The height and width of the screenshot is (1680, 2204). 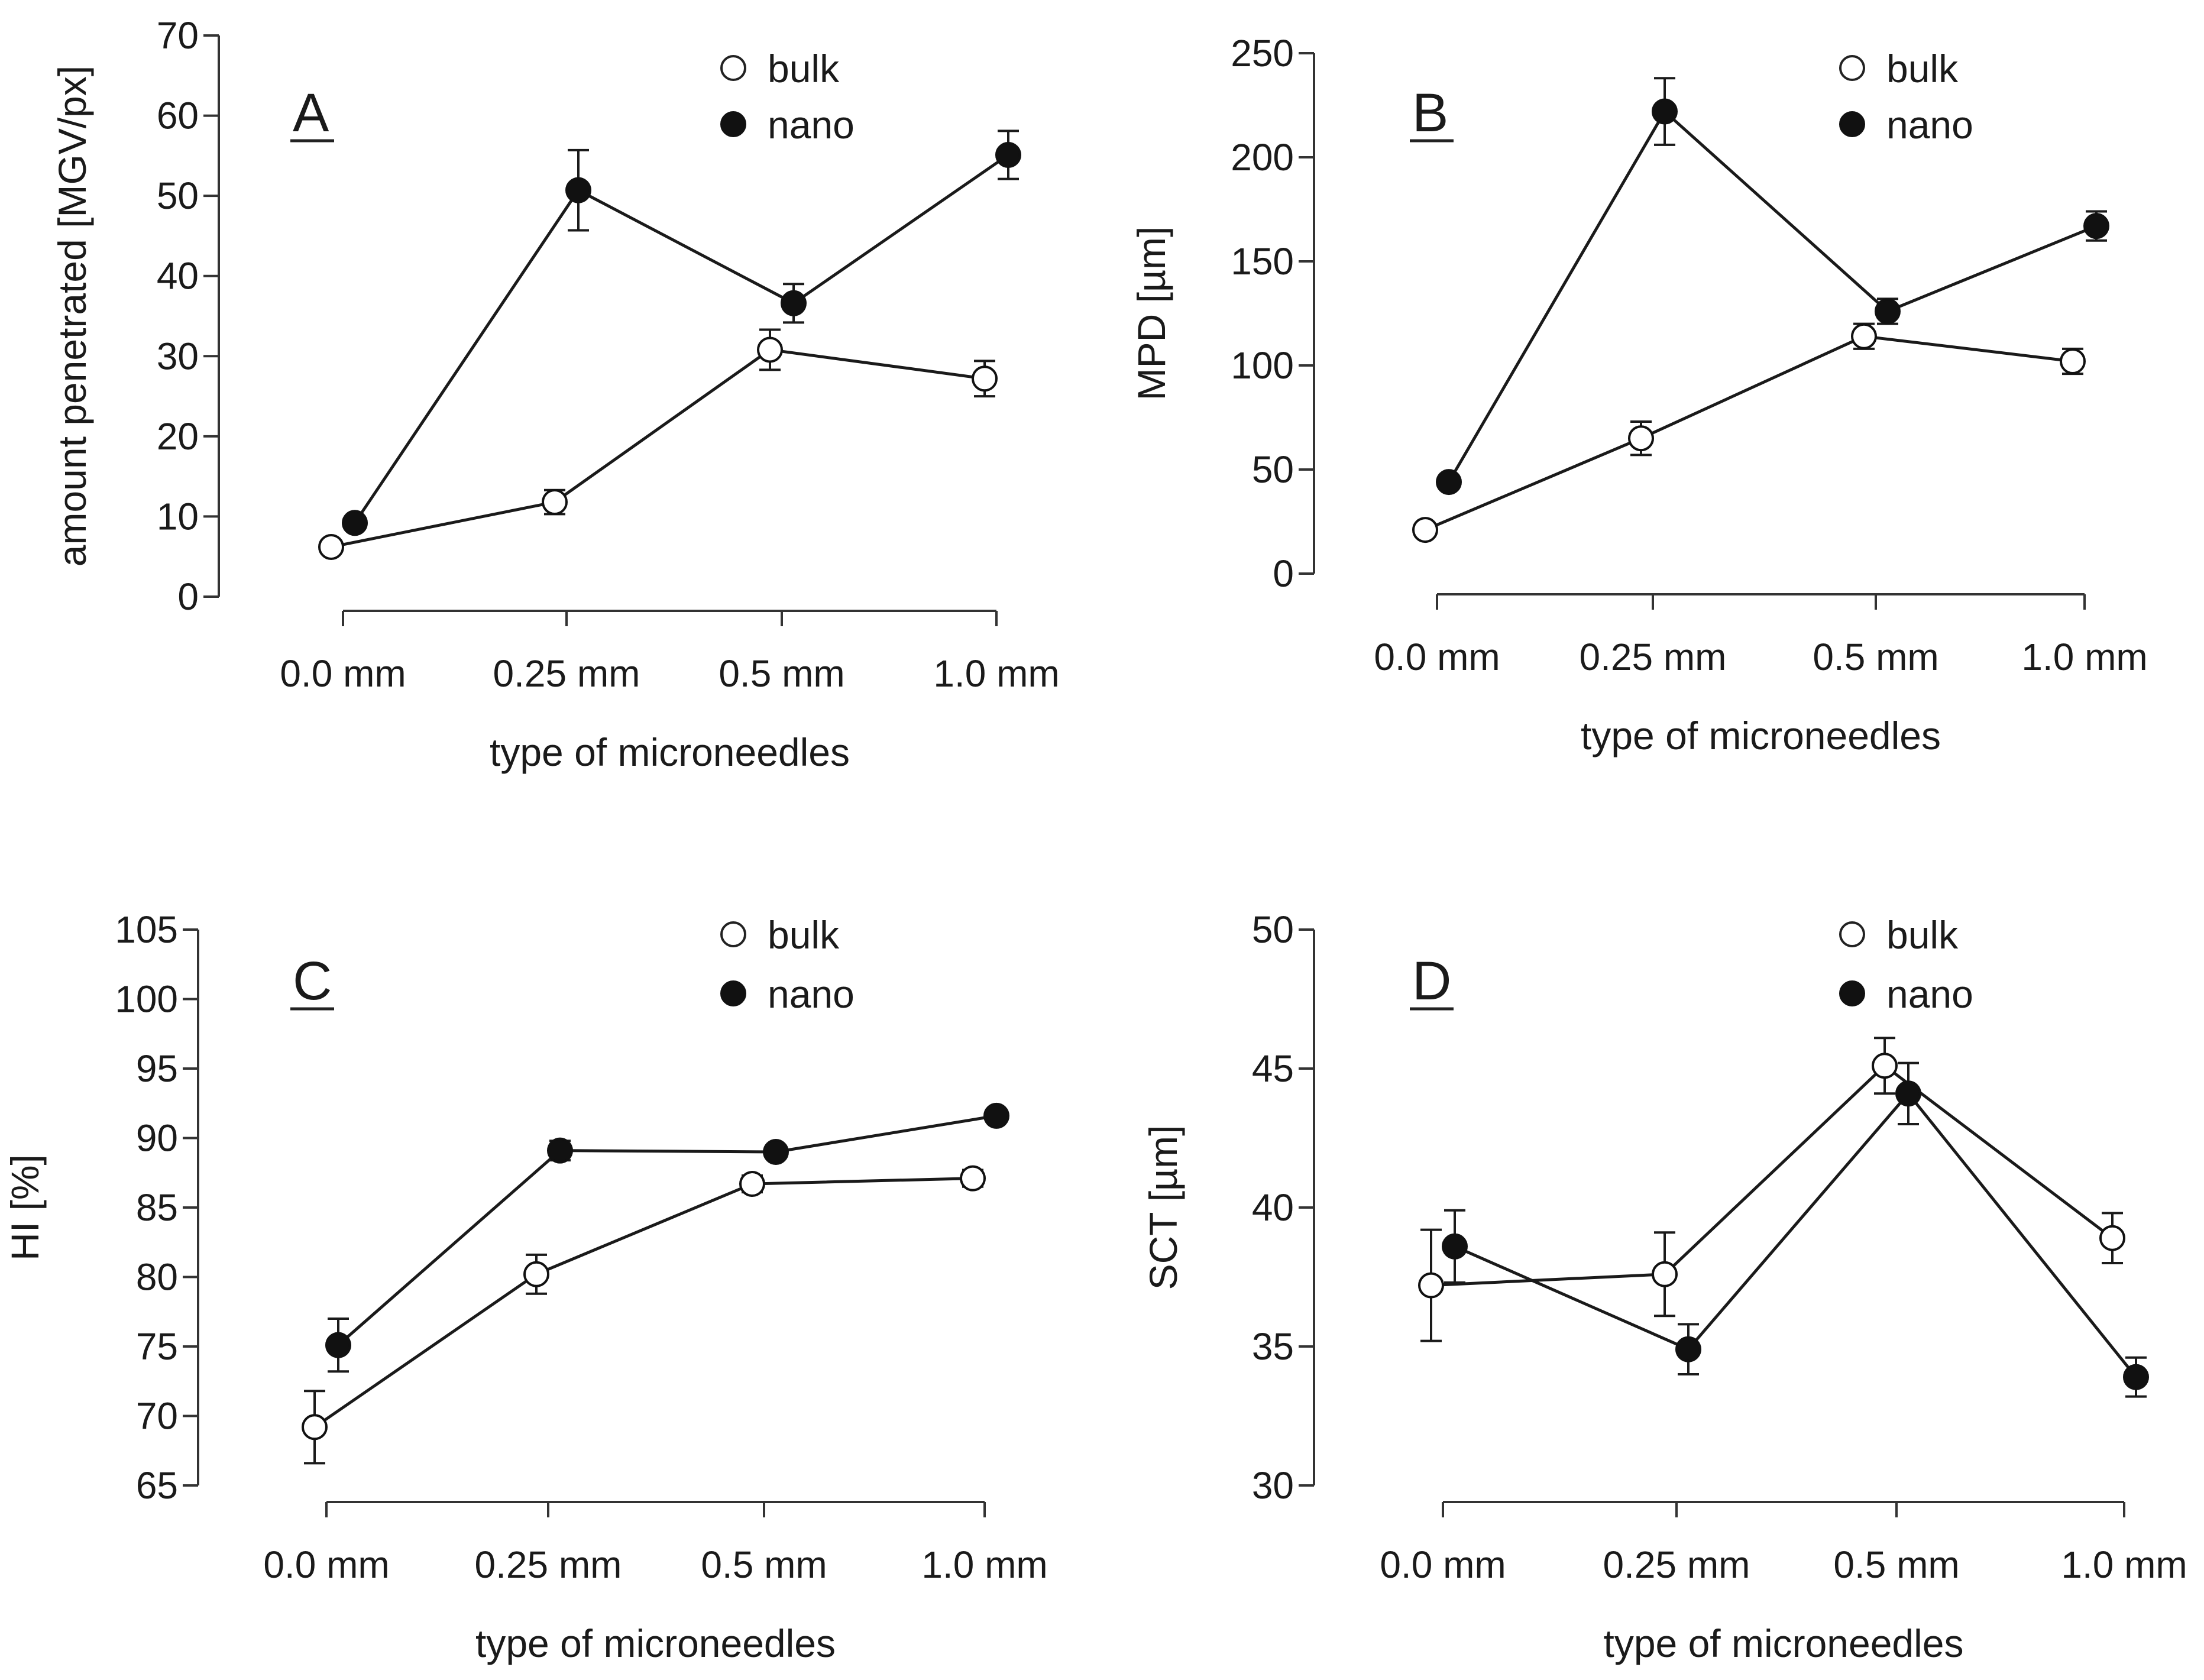 I want to click on panel-letter: B, so click(x=1430, y=113).